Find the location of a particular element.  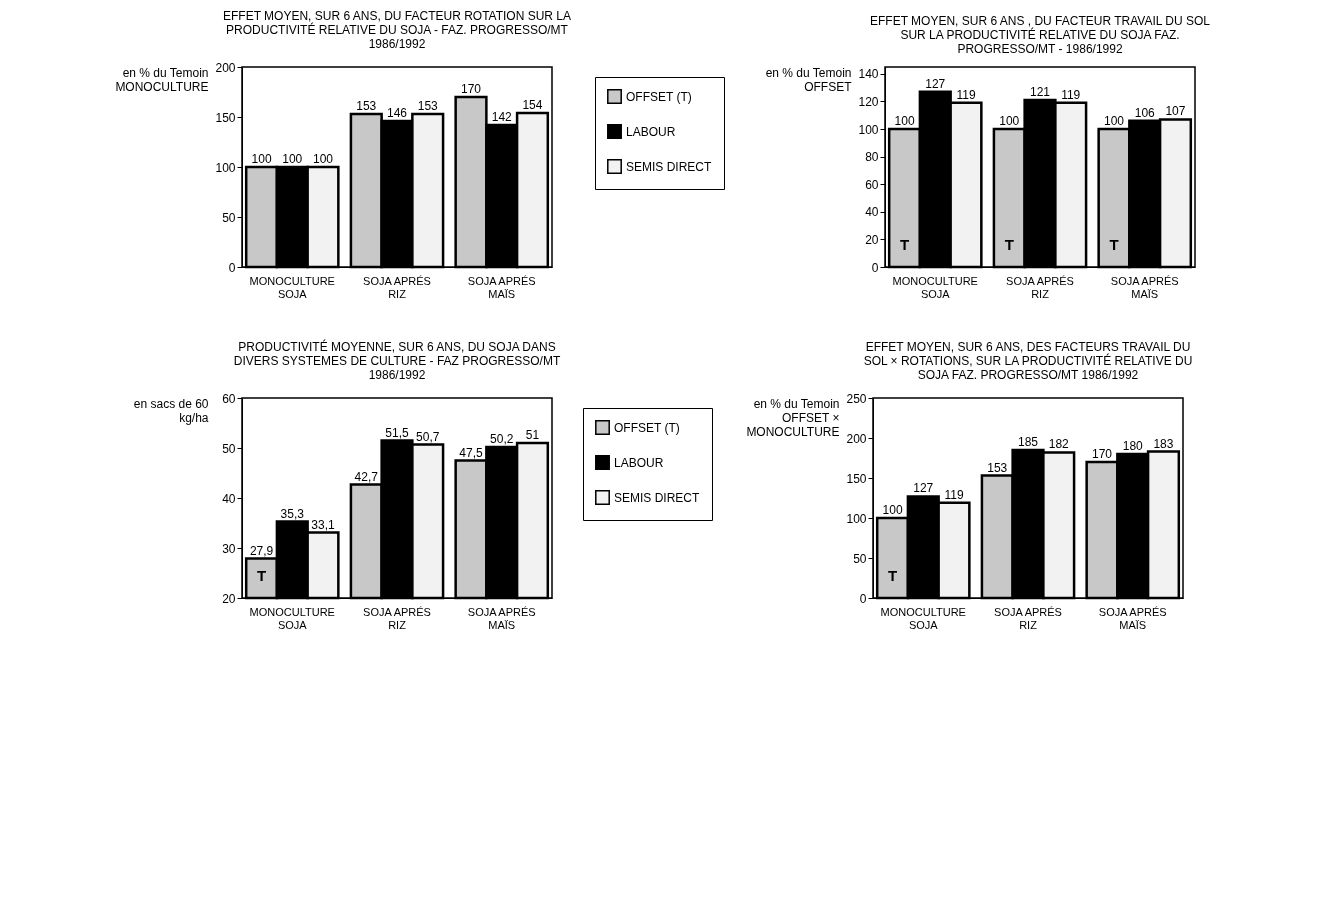

y-axis-title: en % du Temoin MONOCULTURE is located at coordinates (162, 79).